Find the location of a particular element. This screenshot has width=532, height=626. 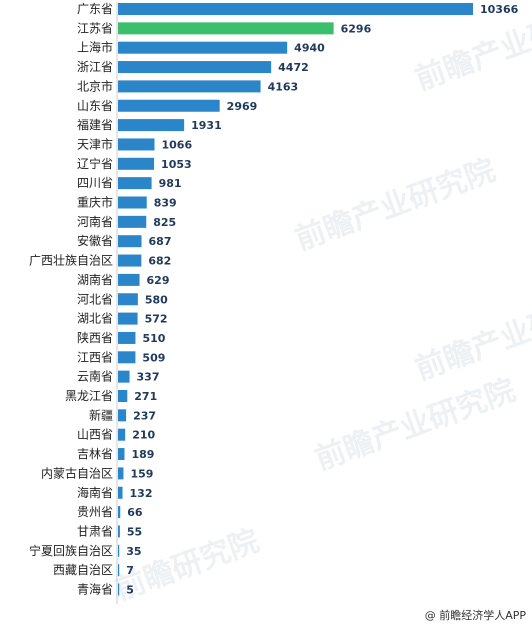

value-label: 839 is located at coordinates (165, 203).